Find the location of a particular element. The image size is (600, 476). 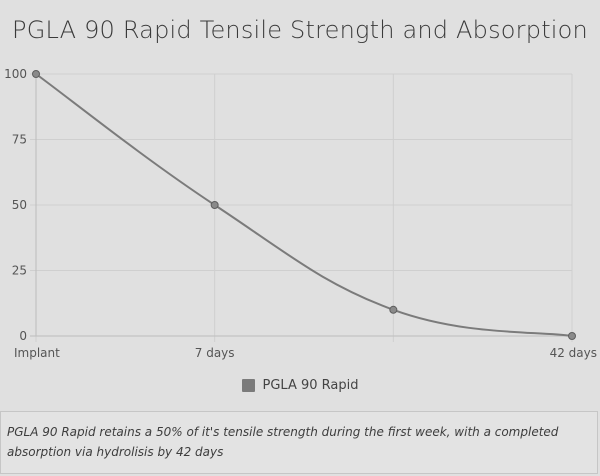

caption-line-2: absorption via hydrolisis by 42 days is located at coordinates (115, 452).